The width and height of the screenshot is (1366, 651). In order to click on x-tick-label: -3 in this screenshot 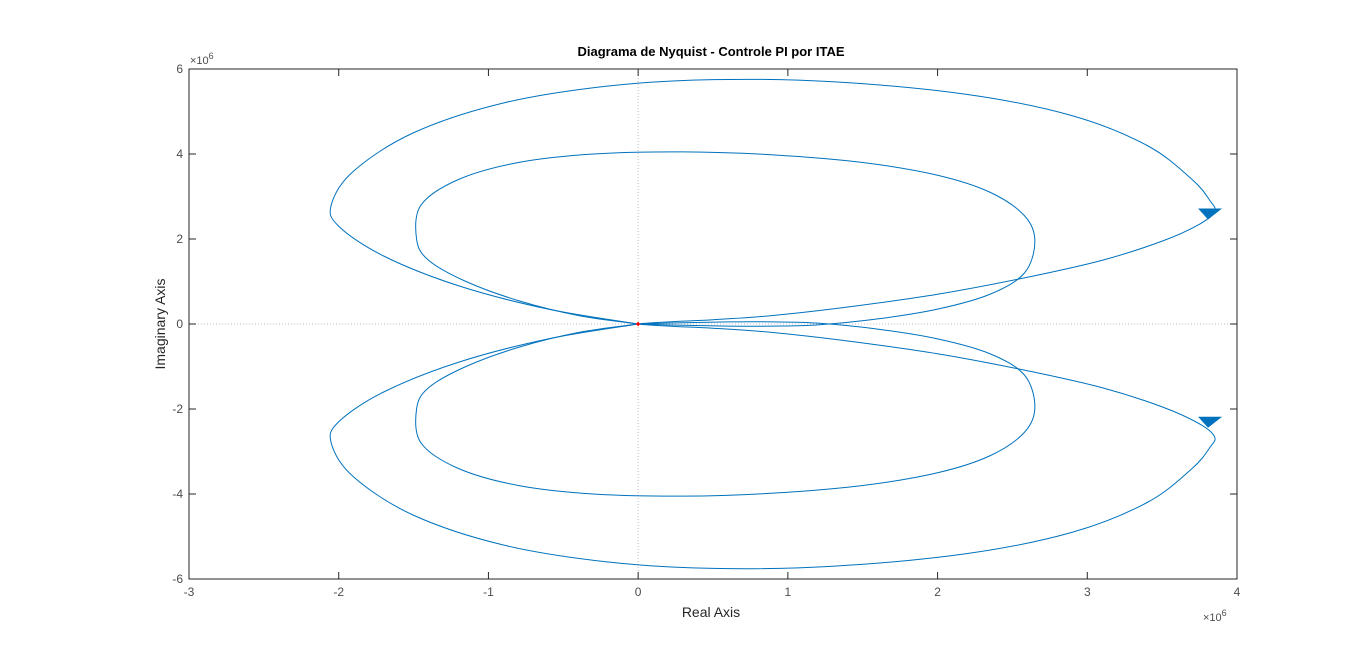, I will do `click(189, 592)`.